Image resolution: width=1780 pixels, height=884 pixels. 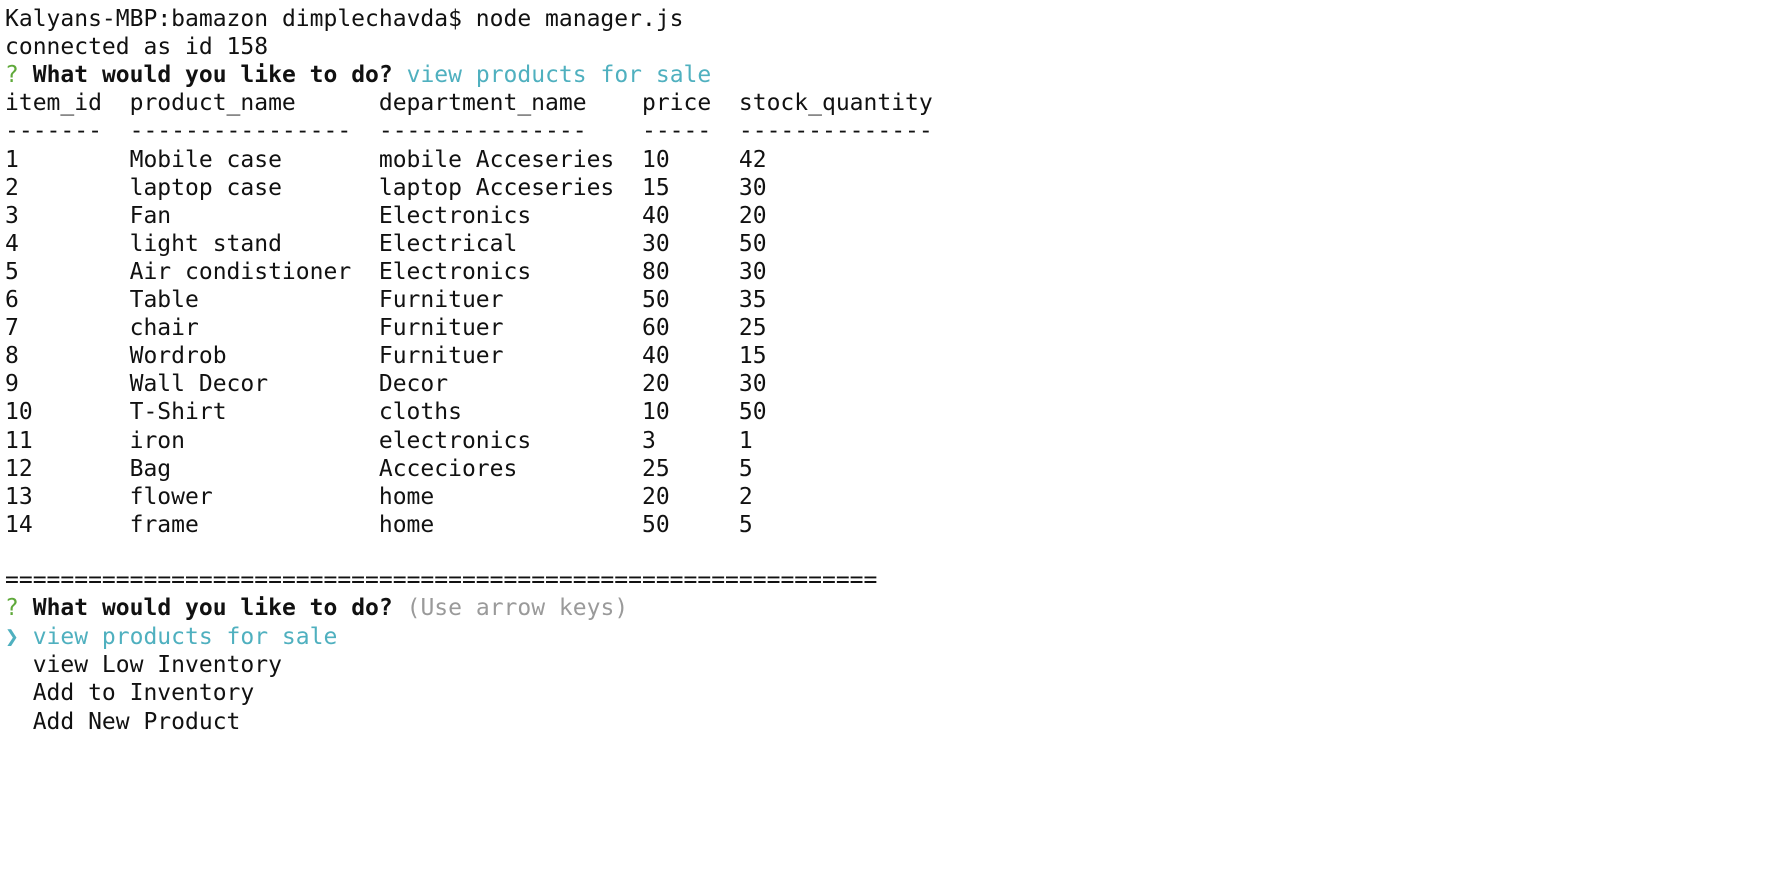 What do you see at coordinates (517, 608) in the screenshot?
I see `prompt-hint: (Use arrow keys)` at bounding box center [517, 608].